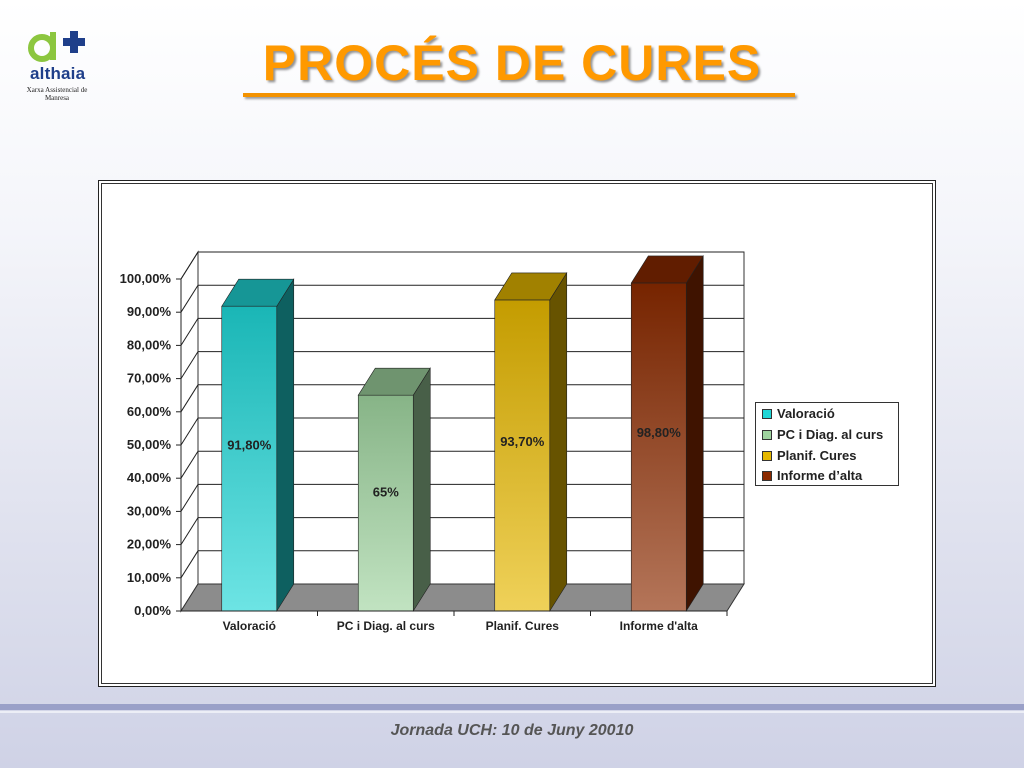  What do you see at coordinates (149, 411) in the screenshot?
I see `y-tick-label: 60,00%` at bounding box center [149, 411].